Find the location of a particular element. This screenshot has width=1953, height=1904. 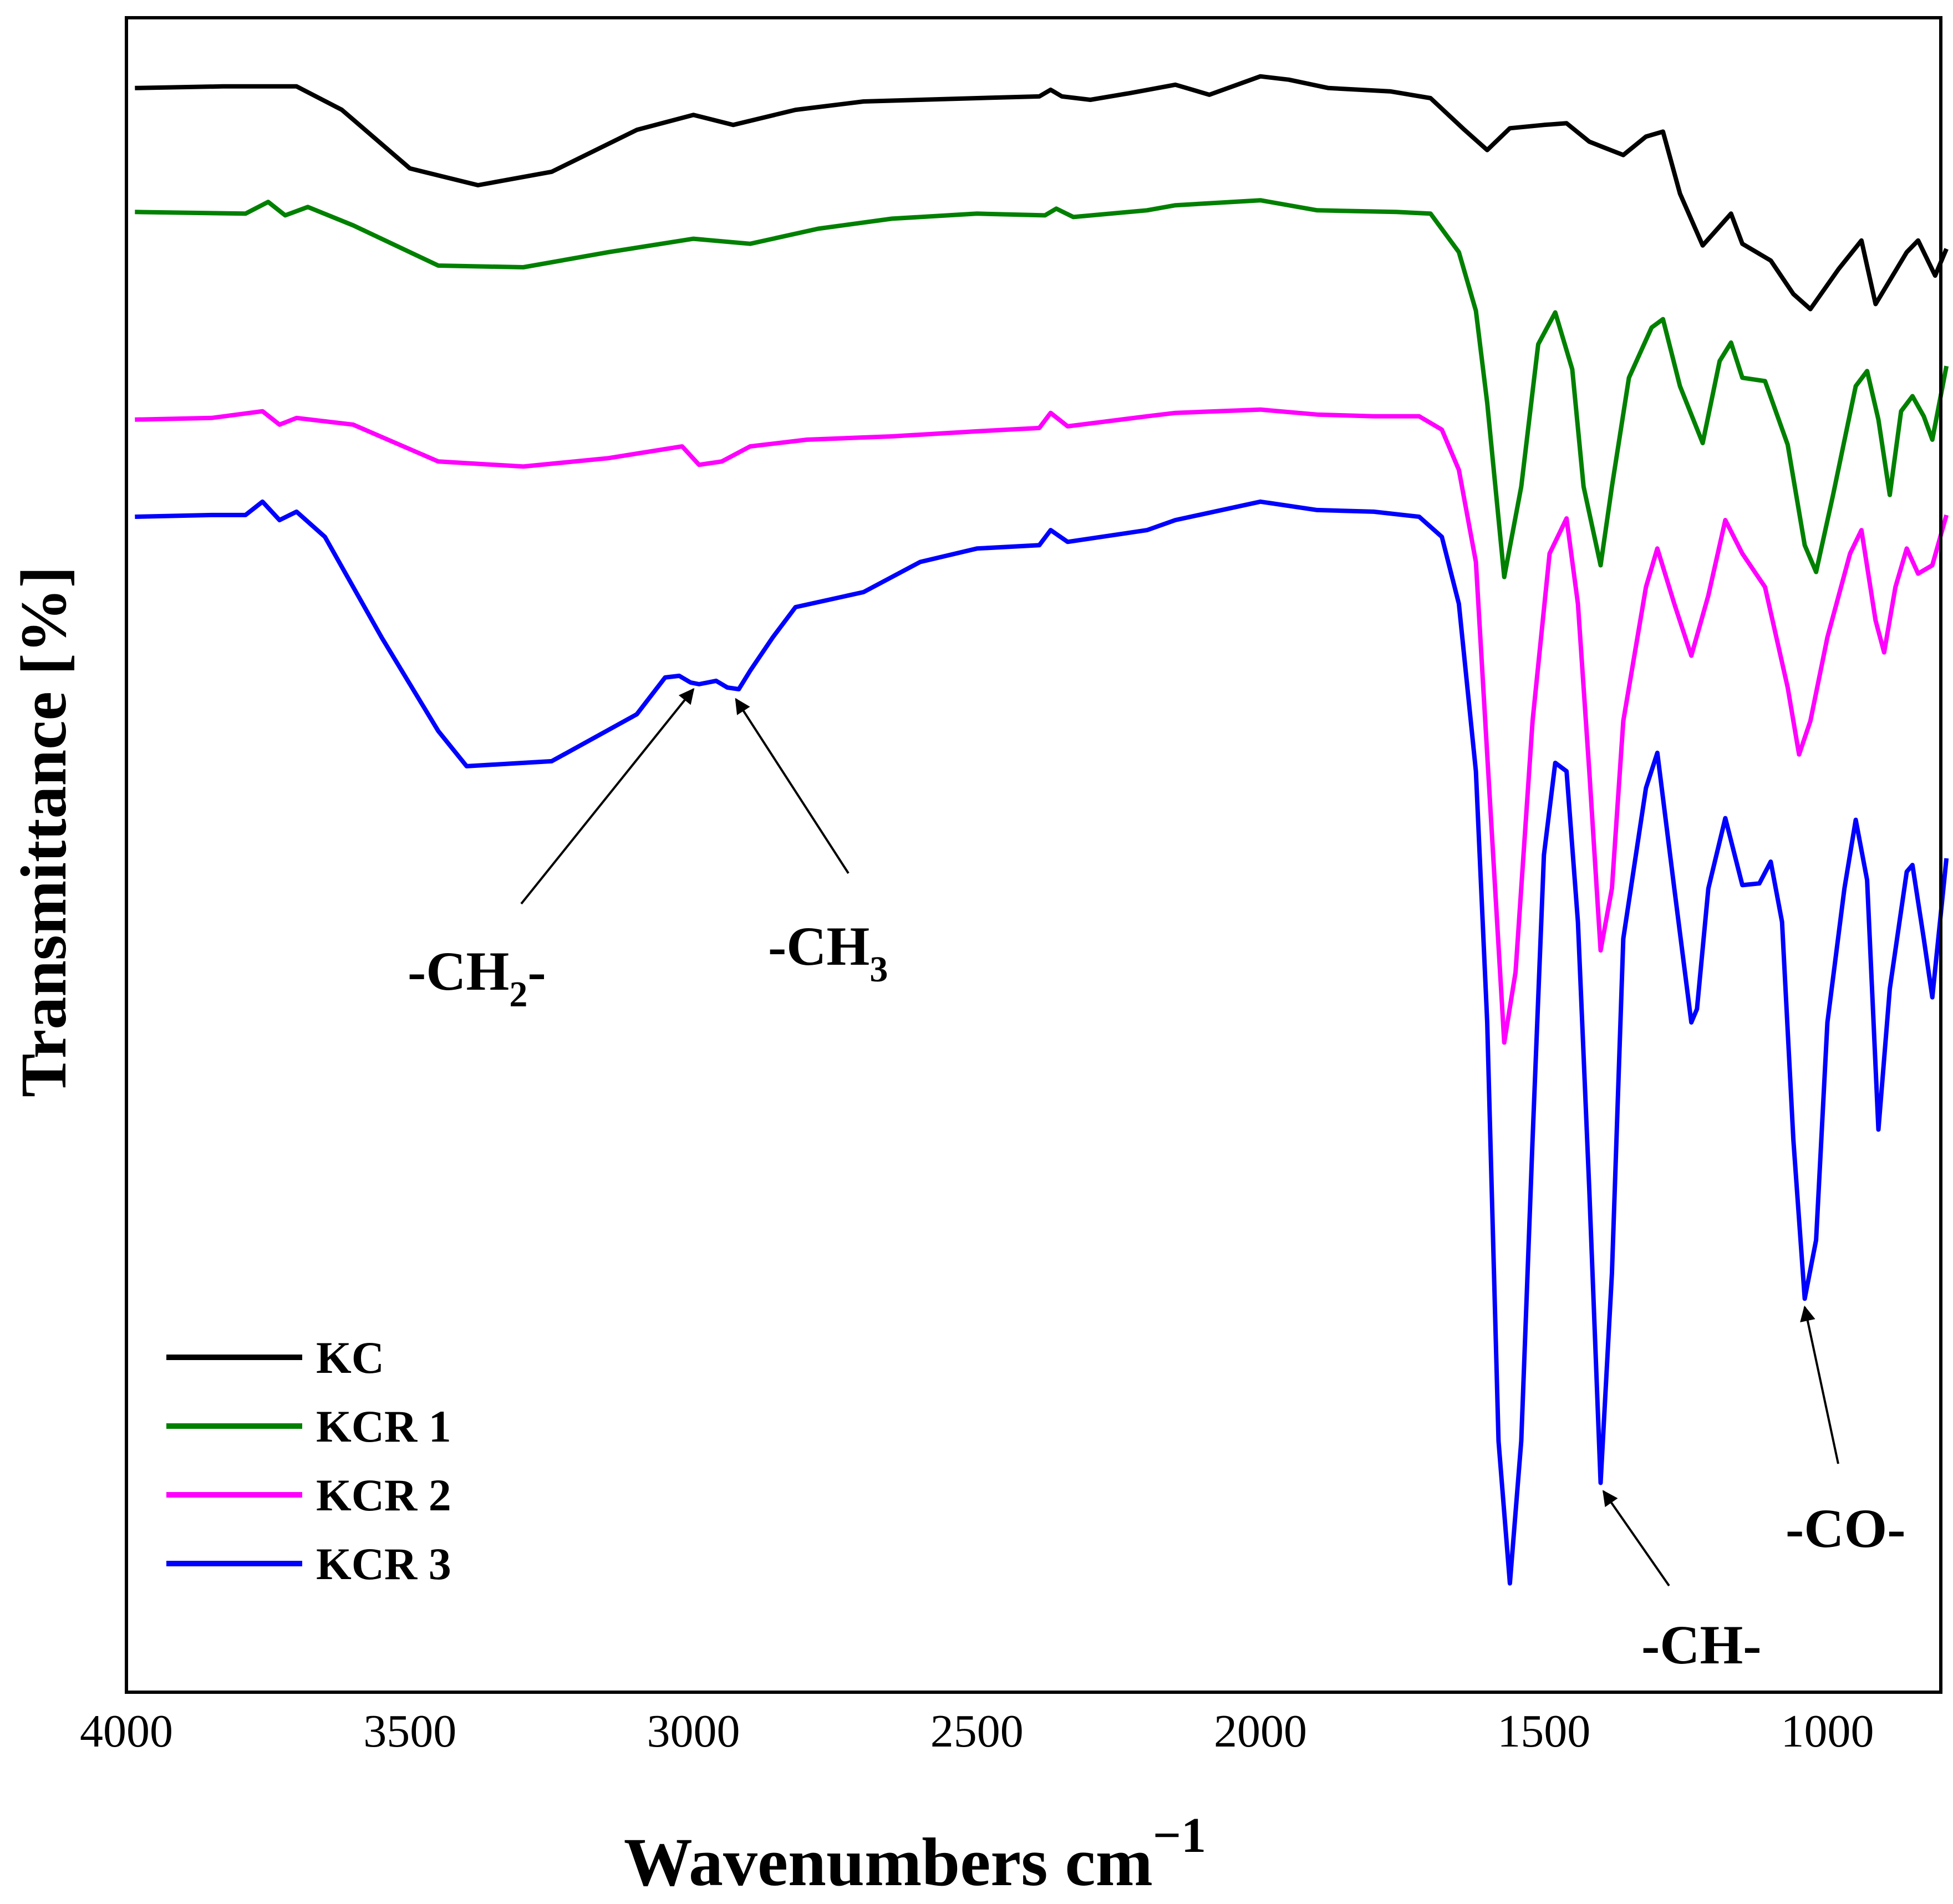

x-axis-title: Wavenumbers cm−1 is located at coordinates (915, 1854).